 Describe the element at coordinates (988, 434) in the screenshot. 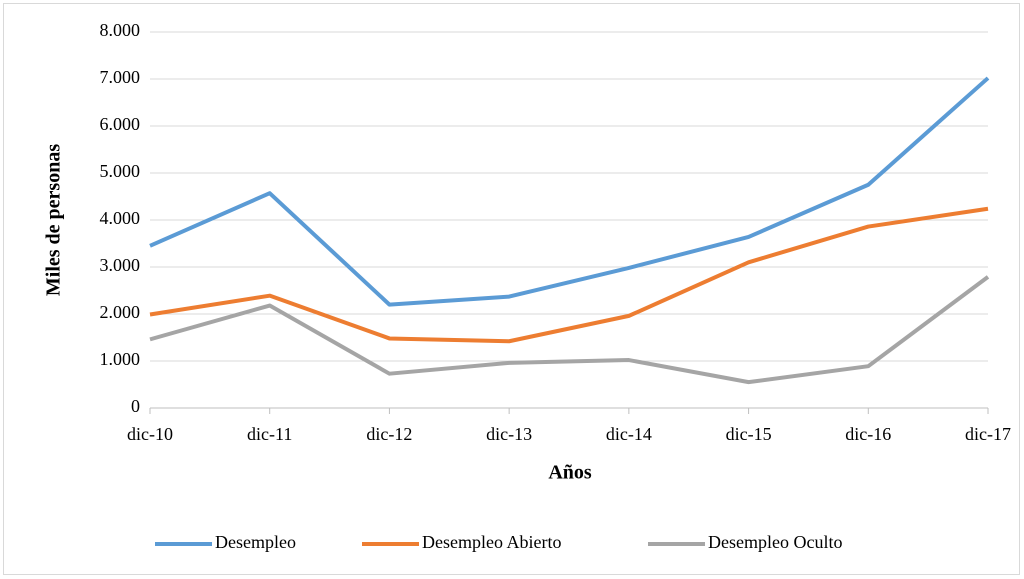

I see `x-tick-label: dic-17` at that location.